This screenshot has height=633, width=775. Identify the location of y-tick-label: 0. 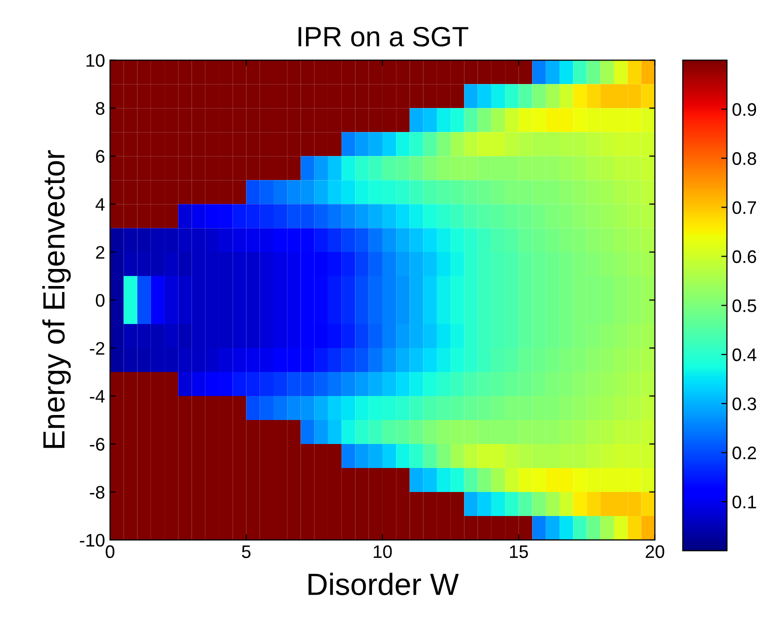
(100, 300).